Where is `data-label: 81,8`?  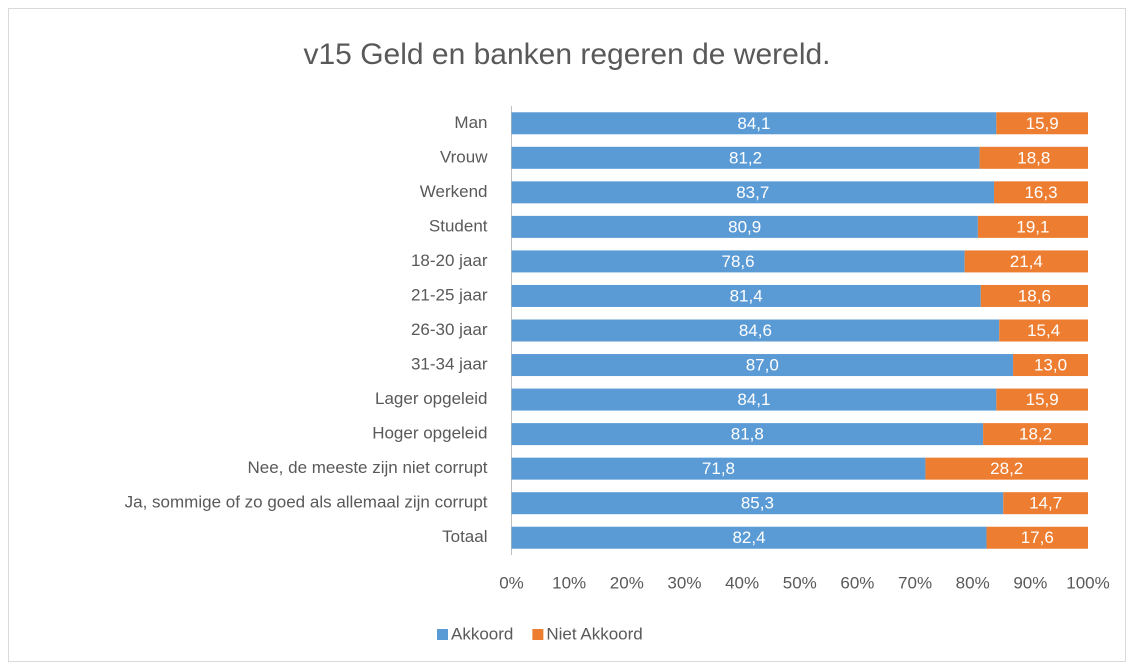
data-label: 81,8 is located at coordinates (747, 434).